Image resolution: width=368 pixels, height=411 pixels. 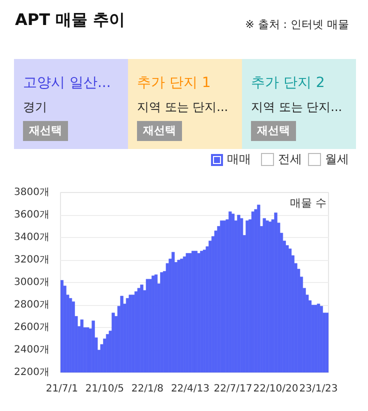 I want to click on chart-title: APT 매물 추이, so click(x=70, y=20).